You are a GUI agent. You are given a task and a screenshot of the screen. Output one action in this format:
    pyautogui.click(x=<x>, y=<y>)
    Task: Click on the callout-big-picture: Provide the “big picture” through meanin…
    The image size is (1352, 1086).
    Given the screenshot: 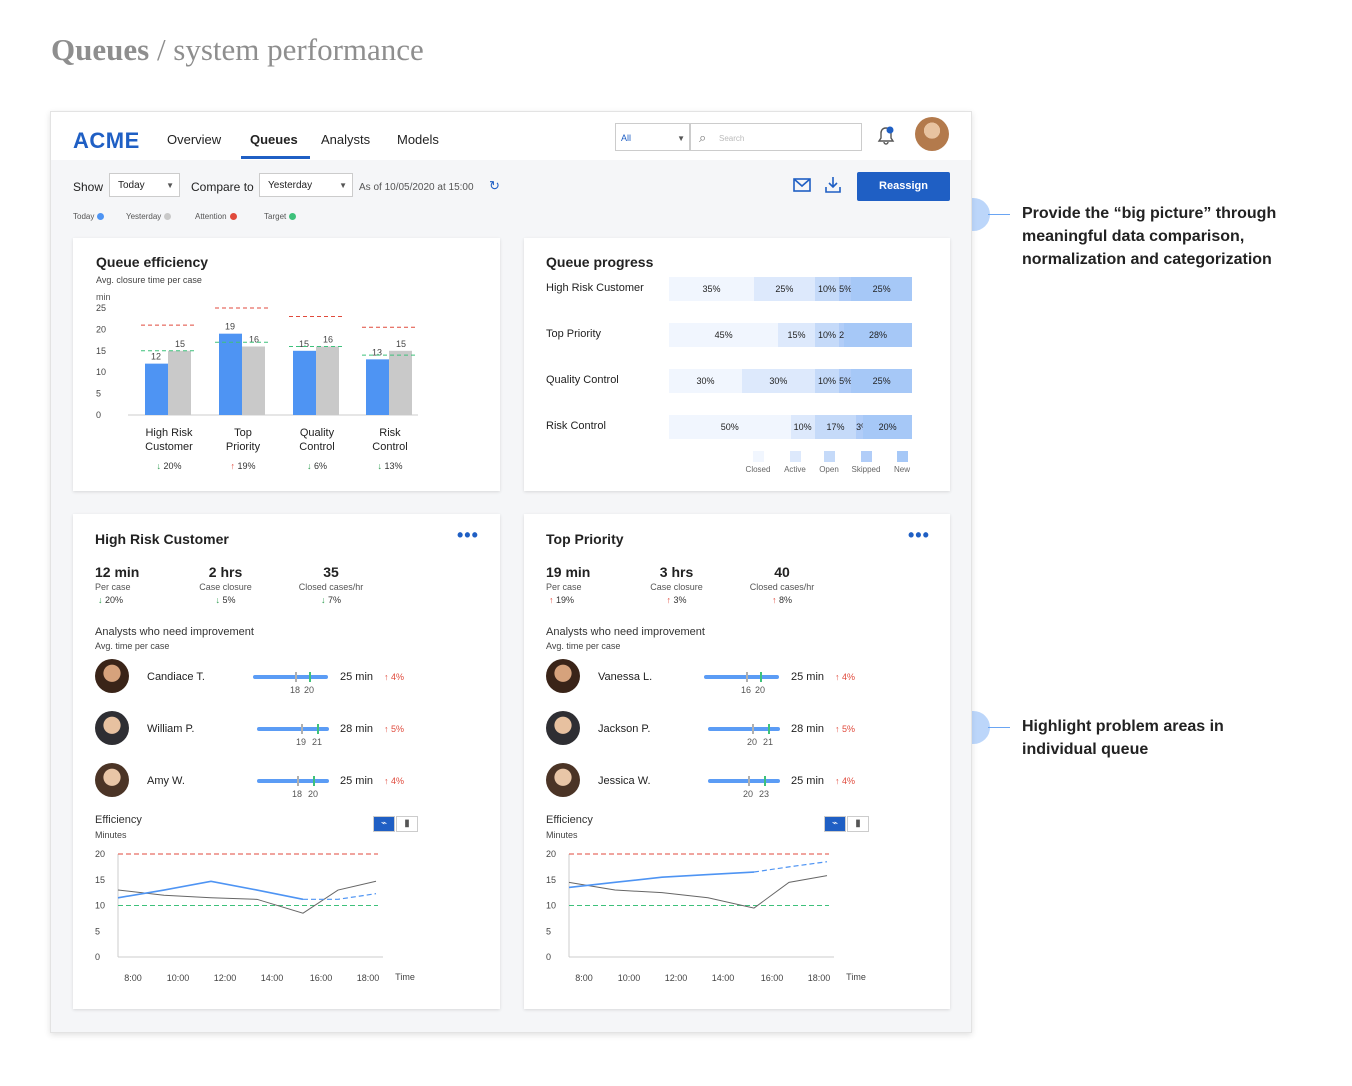 What is the action you would take?
    pyautogui.click(x=1149, y=236)
    